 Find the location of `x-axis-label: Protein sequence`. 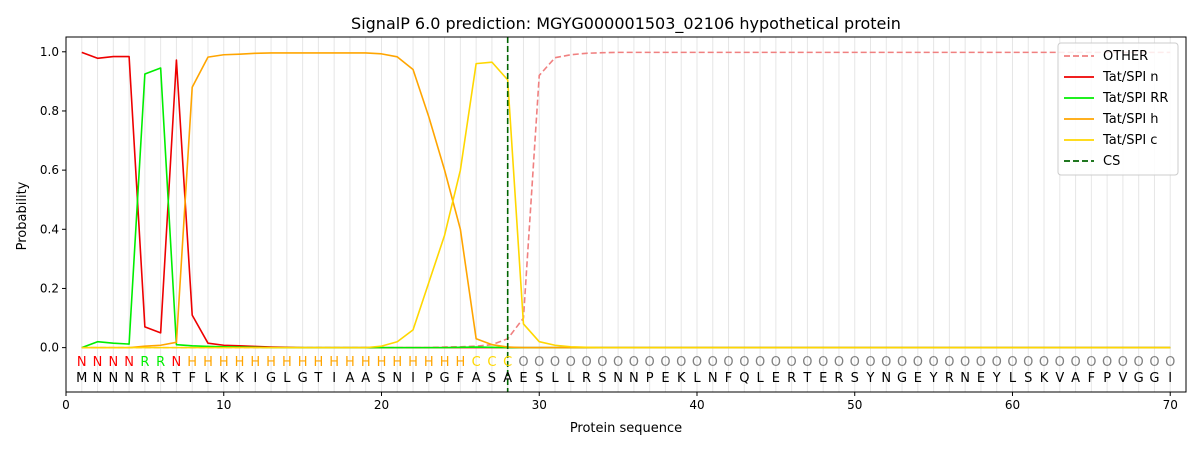

x-axis-label: Protein sequence is located at coordinates (626, 428).